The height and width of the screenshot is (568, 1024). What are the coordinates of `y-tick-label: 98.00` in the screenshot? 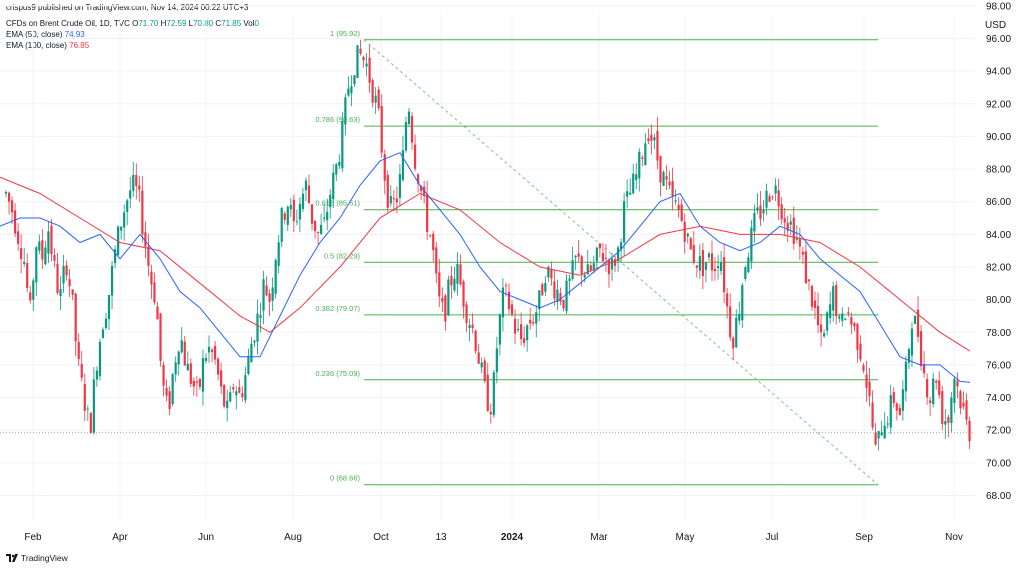 It's located at (998, 6).